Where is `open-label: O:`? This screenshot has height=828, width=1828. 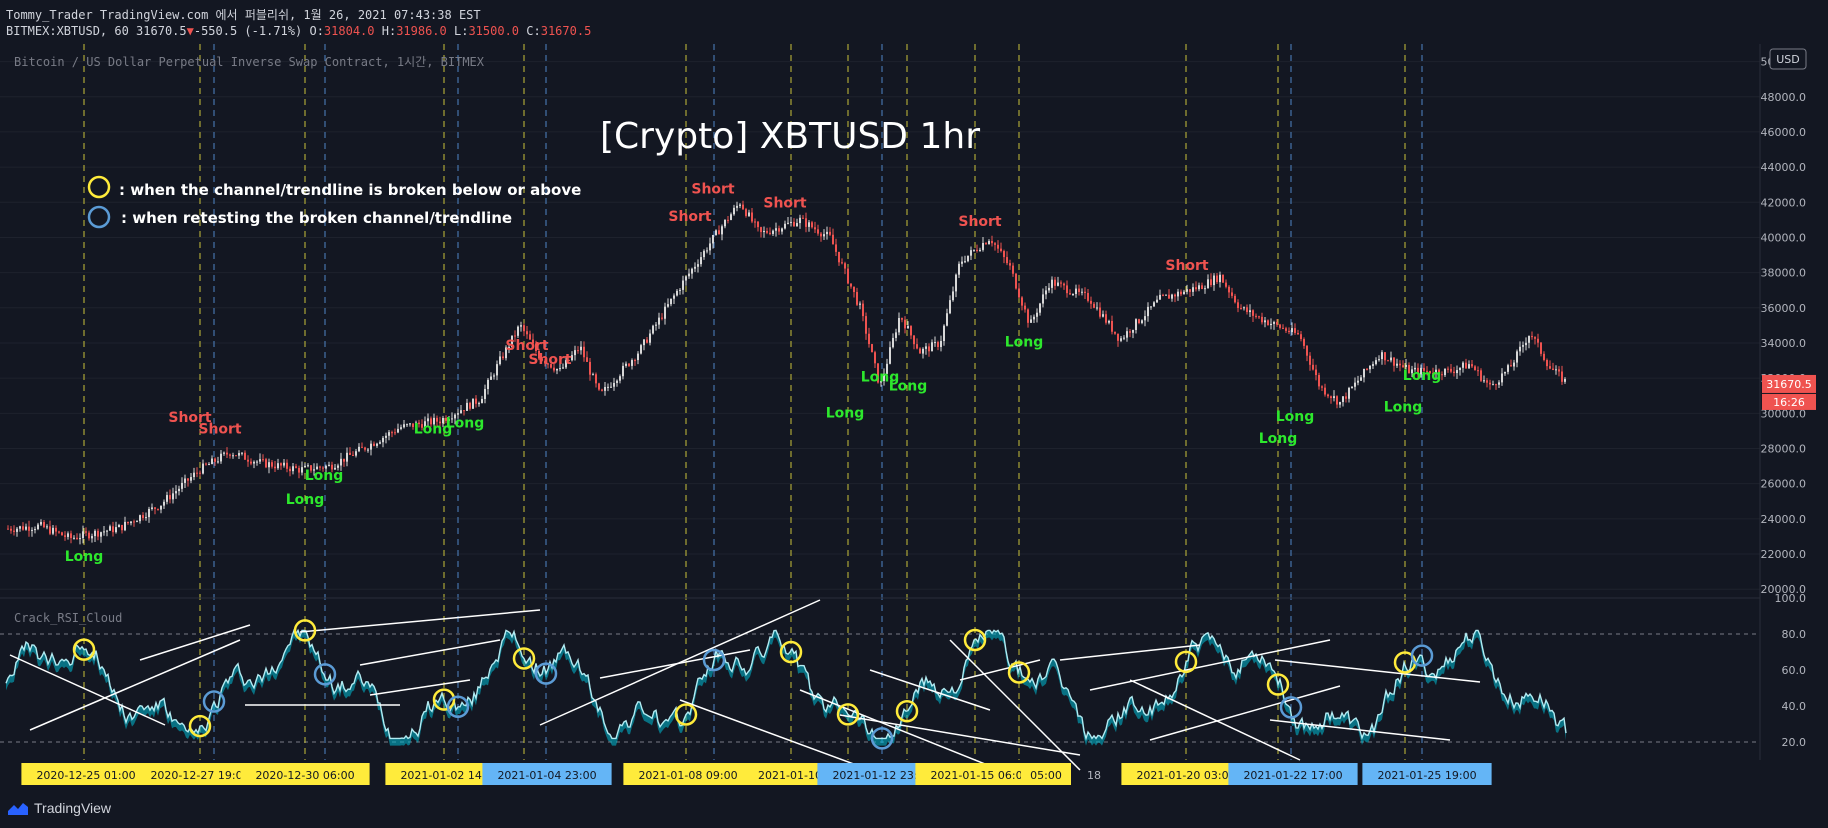
open-label: O: is located at coordinates (316, 31).